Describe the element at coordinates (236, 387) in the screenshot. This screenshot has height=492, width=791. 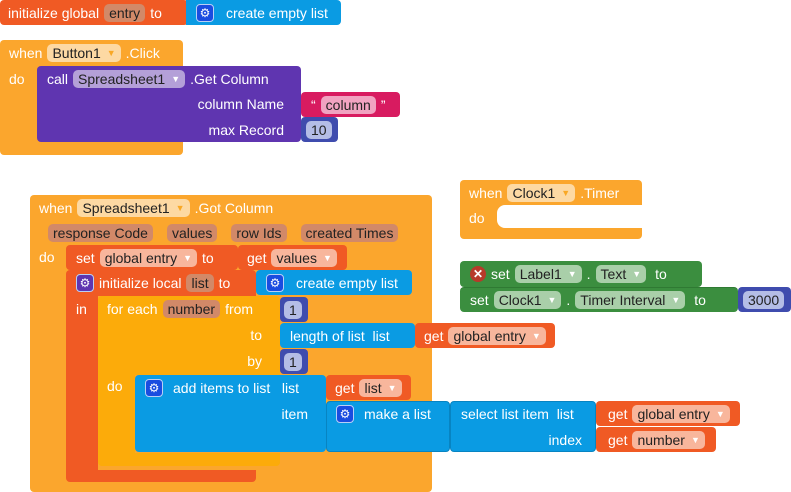
I see `add-items-label: add items to list list` at that location.